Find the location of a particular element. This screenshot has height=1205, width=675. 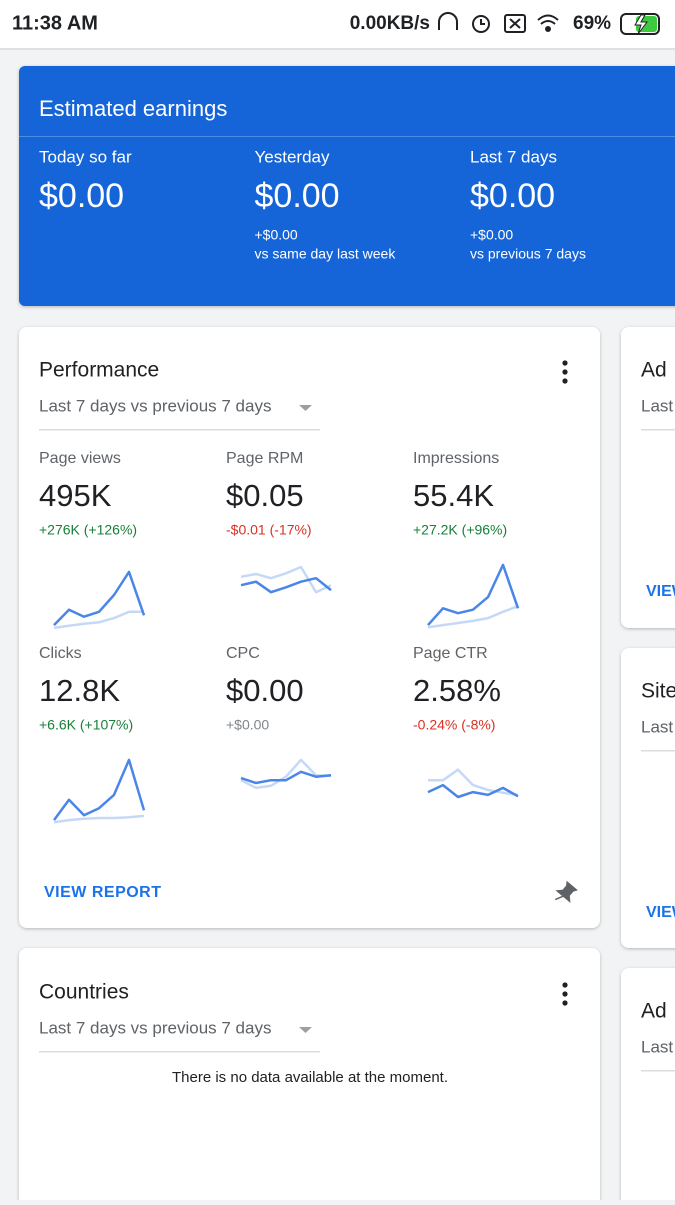

earnings-comparison: vs same day last week is located at coordinates (326, 254).